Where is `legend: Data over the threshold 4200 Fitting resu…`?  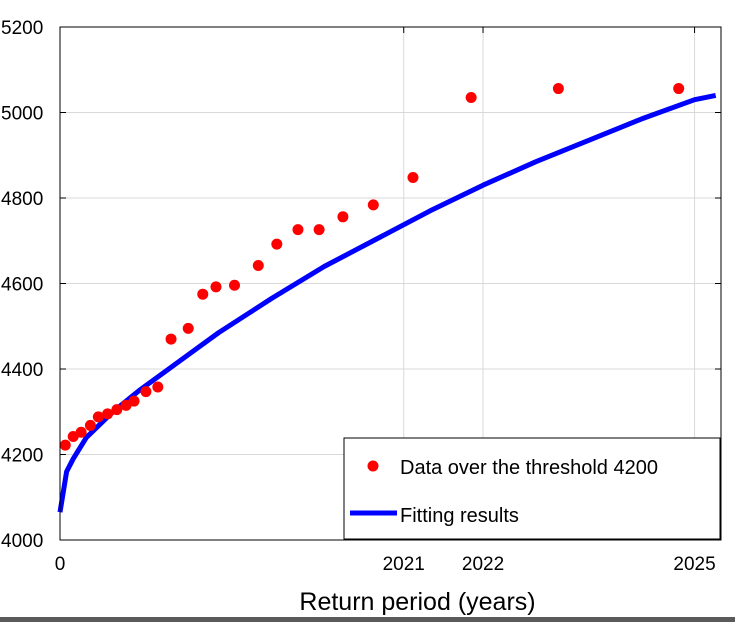 legend: Data over the threshold 4200 Fitting resu… is located at coordinates (532, 488).